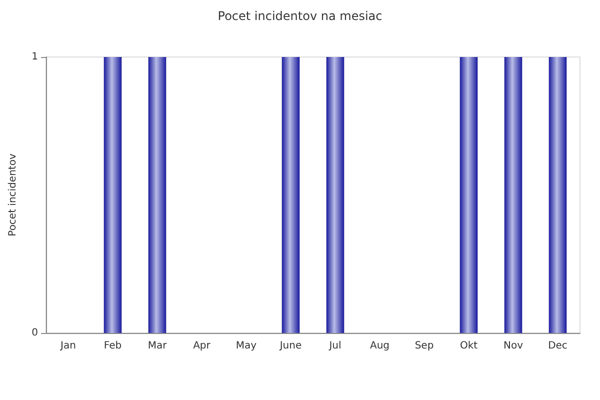 The image size is (600, 400). What do you see at coordinates (513, 346) in the screenshot?
I see `x-tick-label: Nov` at bounding box center [513, 346].